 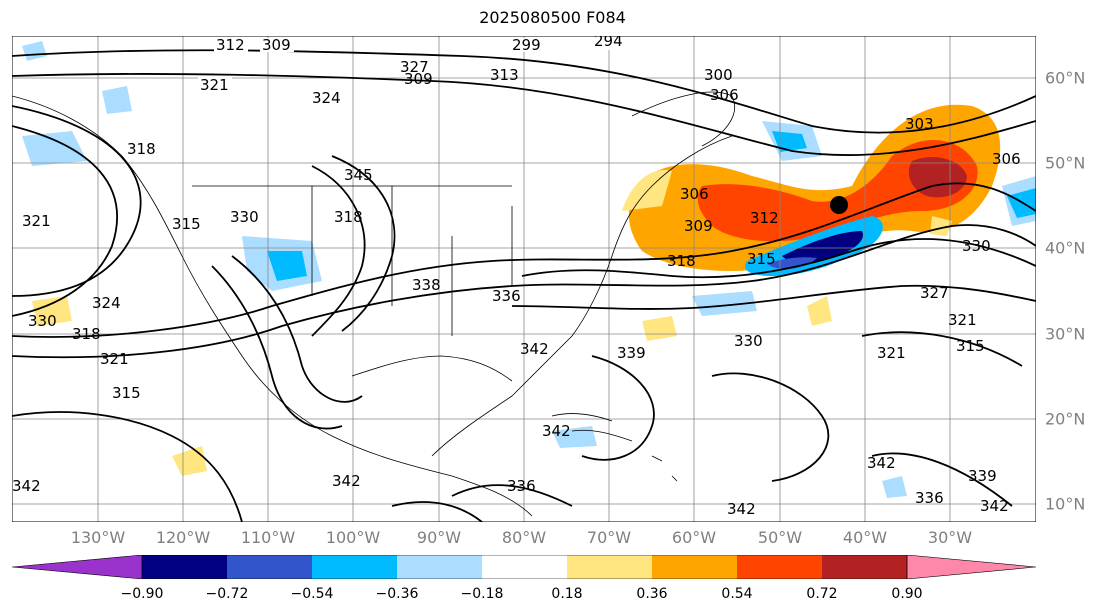 What do you see at coordinates (397, 594) in the screenshot?
I see `colorbar-tick: −0.36` at bounding box center [397, 594].